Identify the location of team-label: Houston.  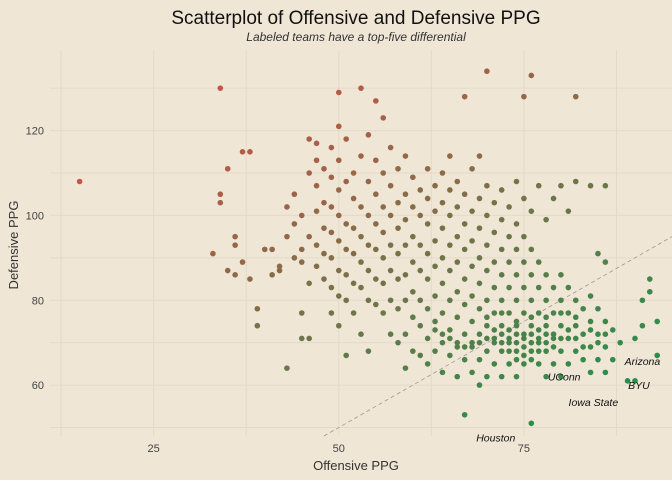
(495, 438).